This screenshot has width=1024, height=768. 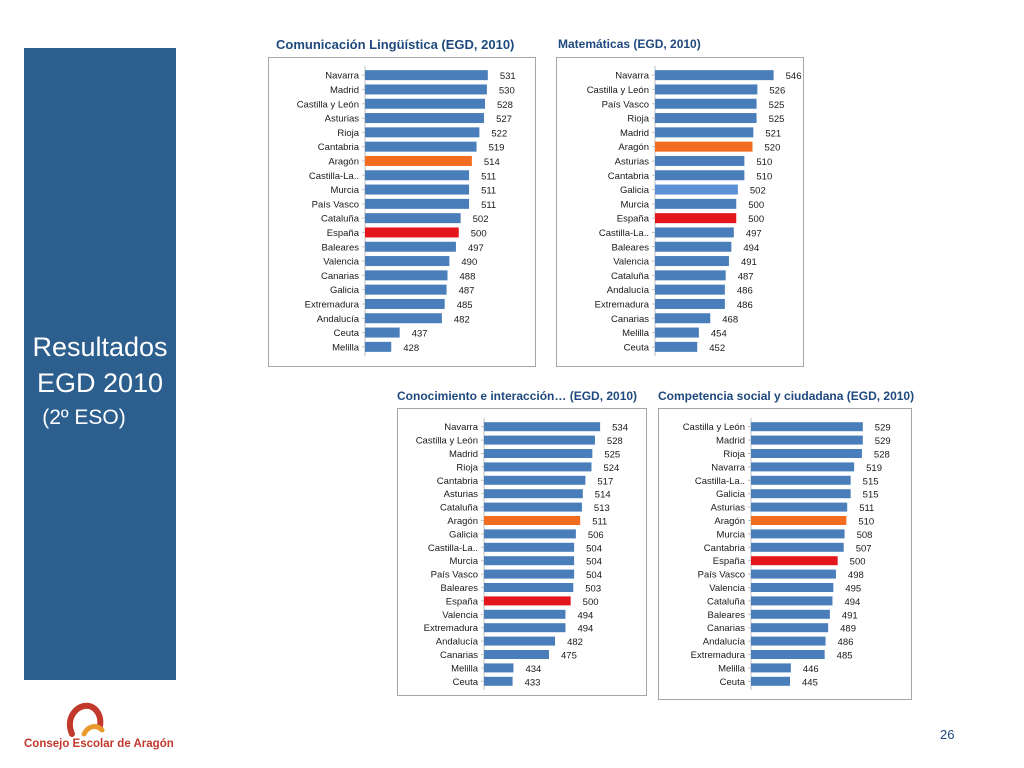 I want to click on value-label: 529, so click(x=883, y=428).